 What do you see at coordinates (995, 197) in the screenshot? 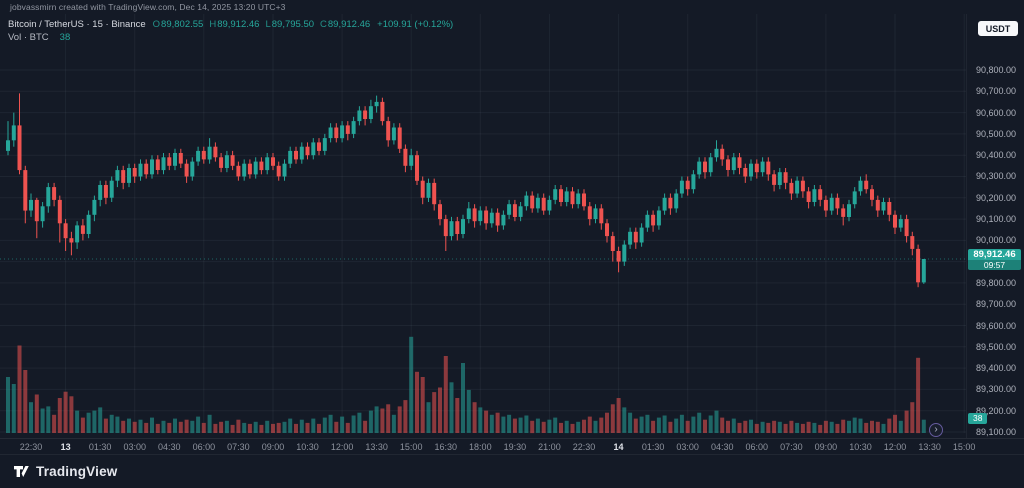
I see `price-tick-label: 90,200.00` at bounding box center [995, 197].